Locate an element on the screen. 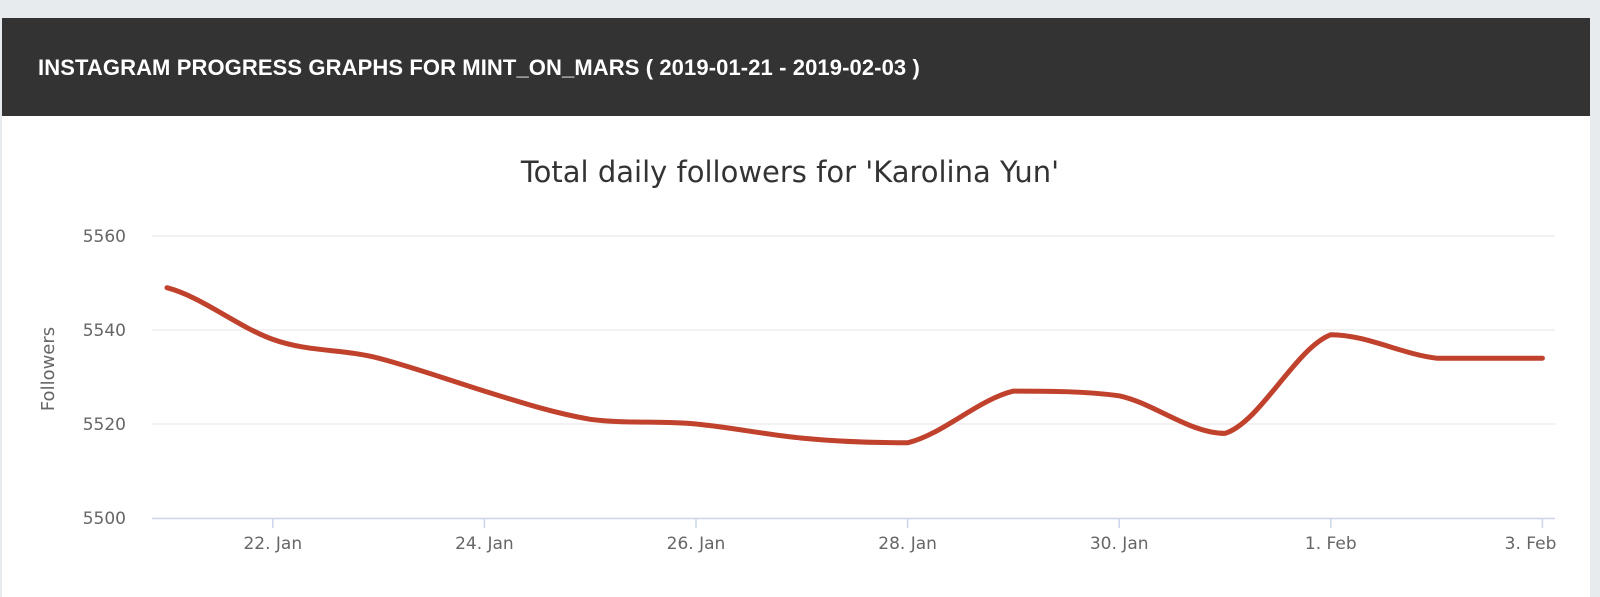 Image resolution: width=1600 pixels, height=597 pixels. x-tick-label: 1. Feb is located at coordinates (1331, 544).